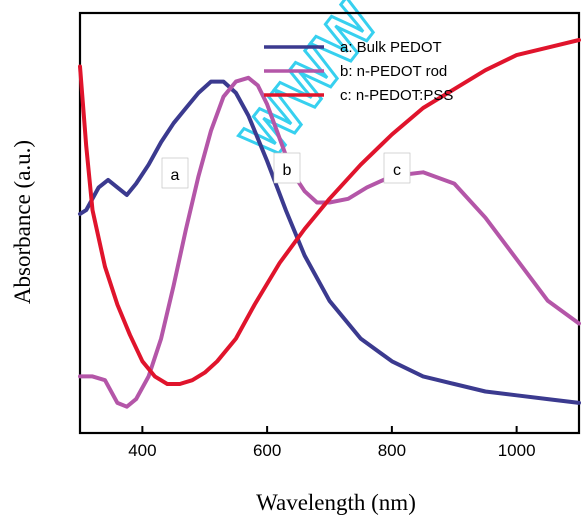 The height and width of the screenshot is (521, 581). I want to click on curve-label-c: c, so click(397, 168).